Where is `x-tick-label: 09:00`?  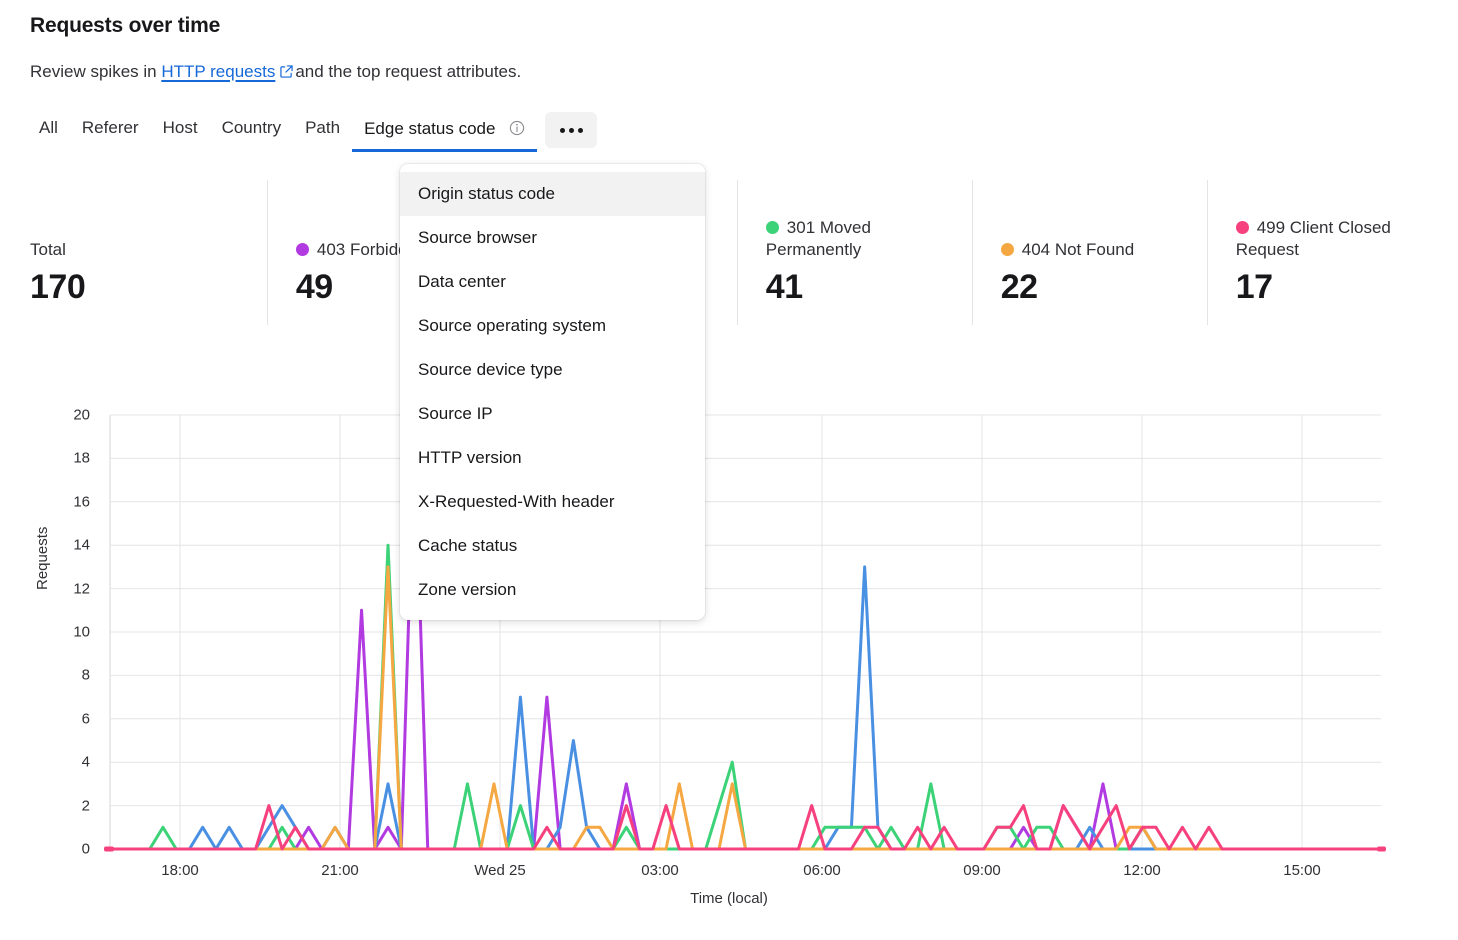 x-tick-label: 09:00 is located at coordinates (982, 870).